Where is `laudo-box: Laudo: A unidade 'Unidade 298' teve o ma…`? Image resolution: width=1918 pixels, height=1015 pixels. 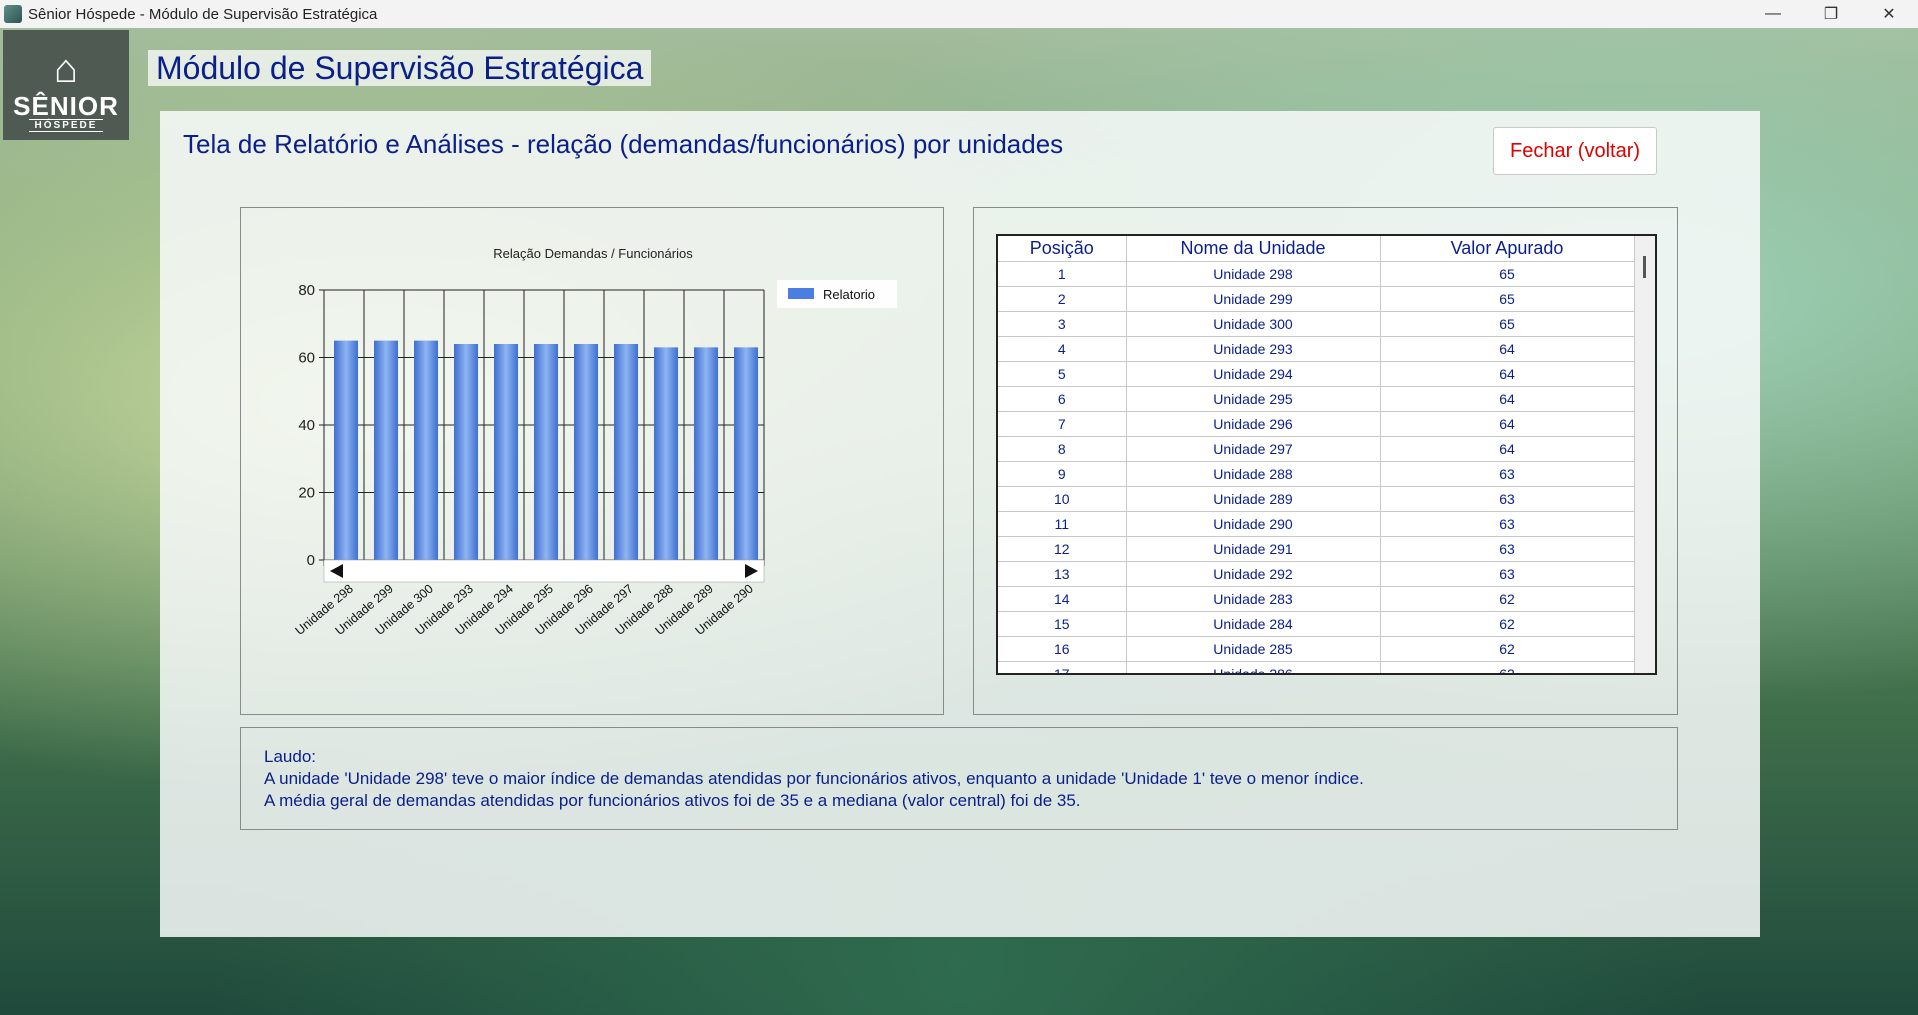
laudo-box: Laudo: A unidade 'Unidade 298' teve o ma… is located at coordinates (959, 778).